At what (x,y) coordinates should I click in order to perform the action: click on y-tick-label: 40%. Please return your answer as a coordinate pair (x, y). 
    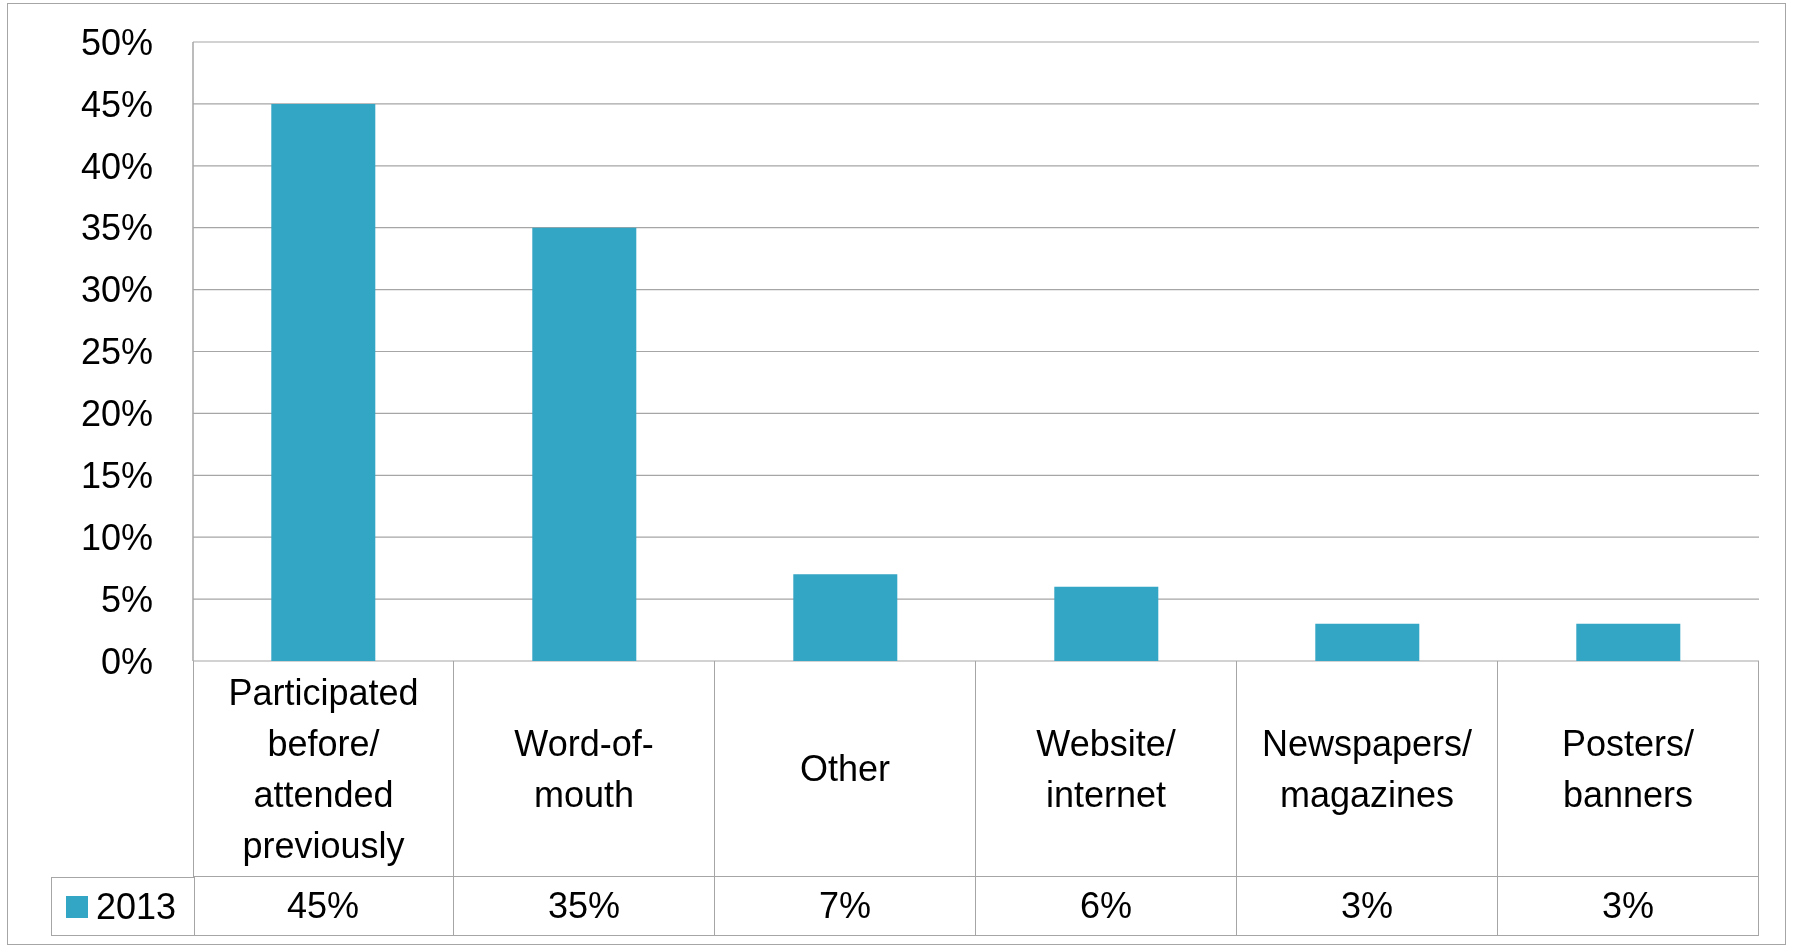
    Looking at the image, I should click on (116, 166).